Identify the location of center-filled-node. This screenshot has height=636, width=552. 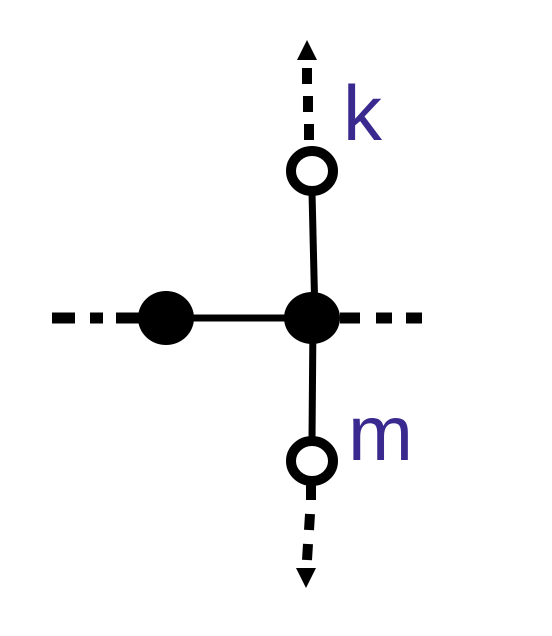
(312, 318).